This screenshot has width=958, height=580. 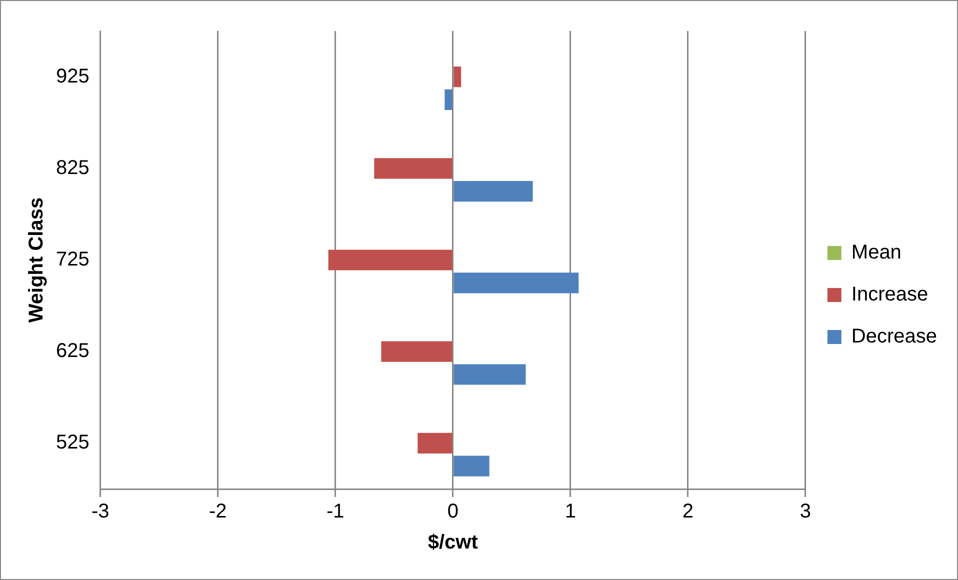 I want to click on x-tick-label: 2, so click(x=688, y=511).